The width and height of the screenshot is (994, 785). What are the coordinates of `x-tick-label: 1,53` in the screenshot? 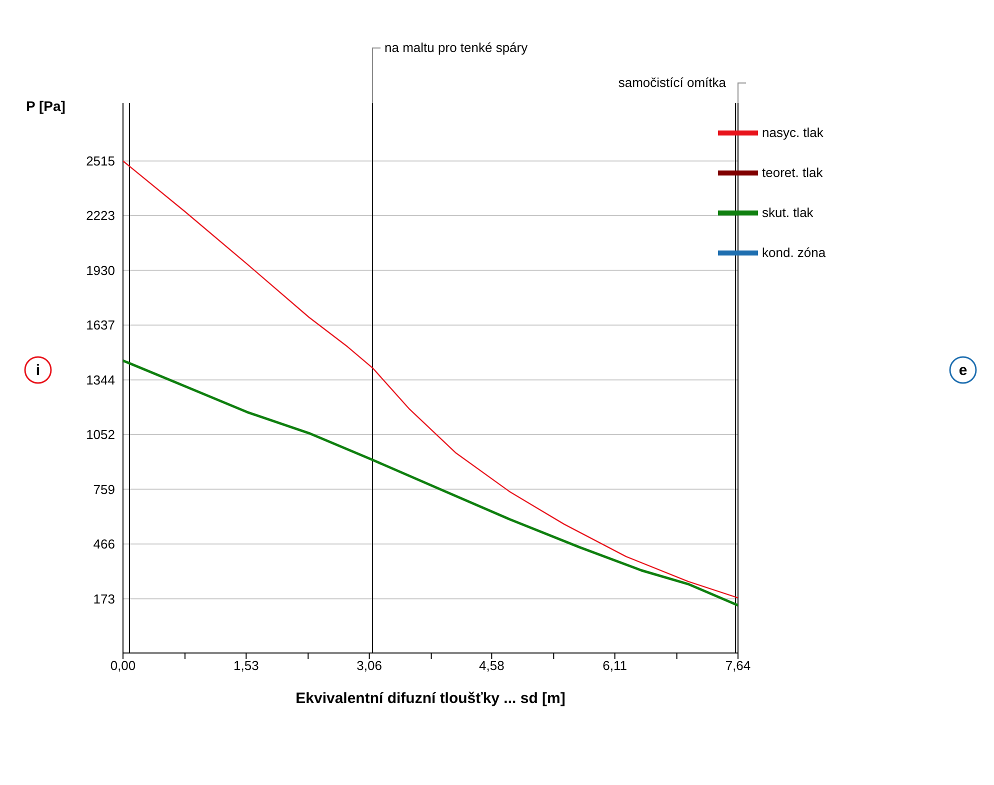 It's located at (246, 666).